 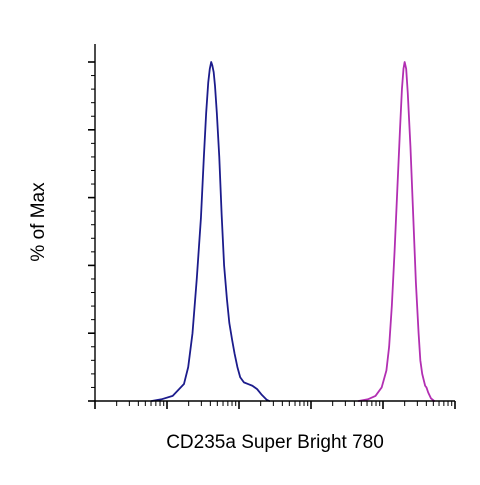 What do you see at coordinates (38, 222) in the screenshot?
I see `y-axis-label: % of Max` at bounding box center [38, 222].